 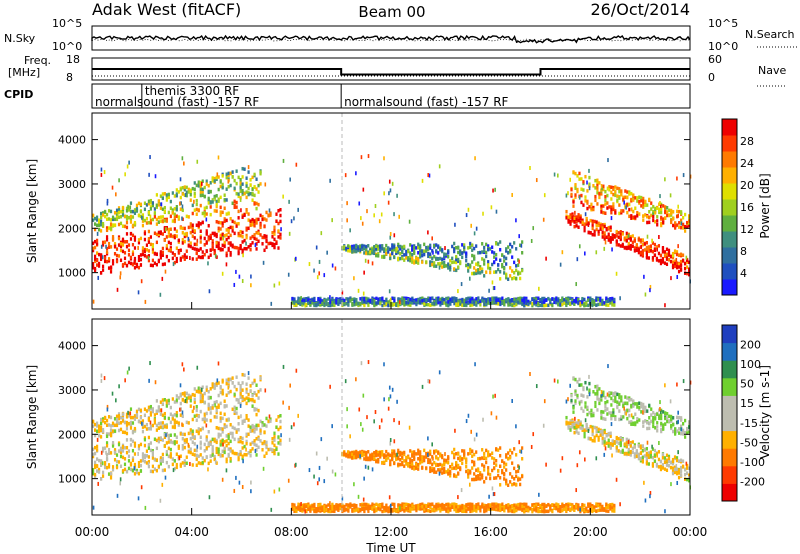 What do you see at coordinates (69, 77) in the screenshot?
I see `freq-left-tick-bottom: 8` at bounding box center [69, 77].